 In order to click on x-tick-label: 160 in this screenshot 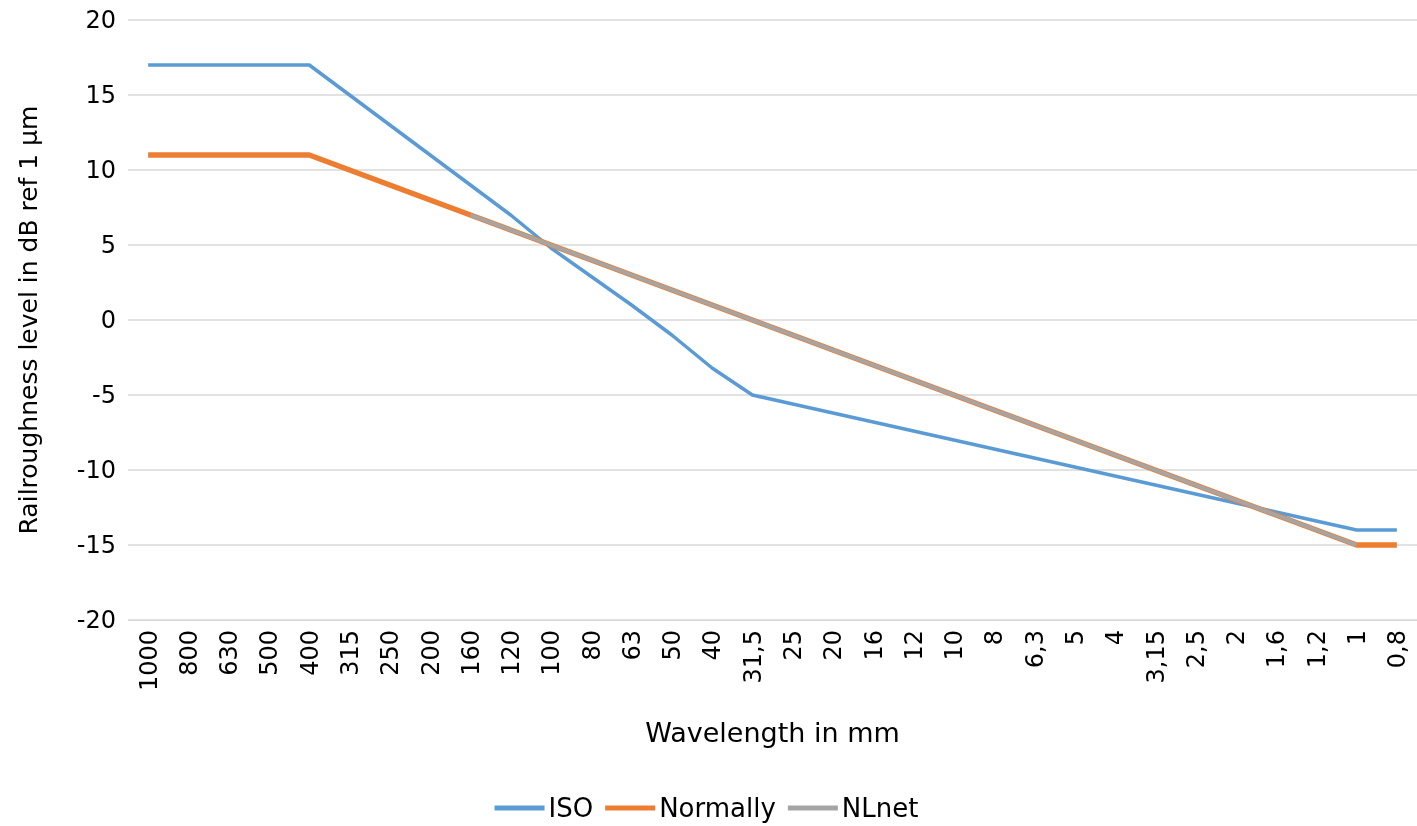, I will do `click(470, 653)`.